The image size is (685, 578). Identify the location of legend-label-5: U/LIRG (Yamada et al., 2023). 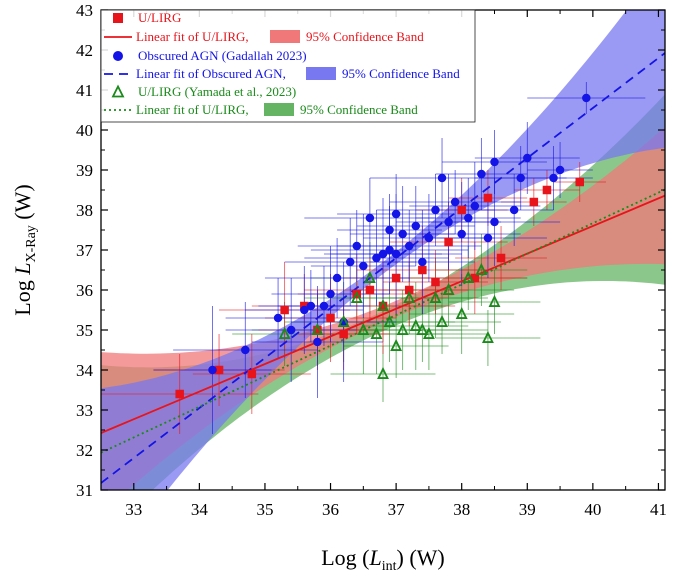
(217, 91).